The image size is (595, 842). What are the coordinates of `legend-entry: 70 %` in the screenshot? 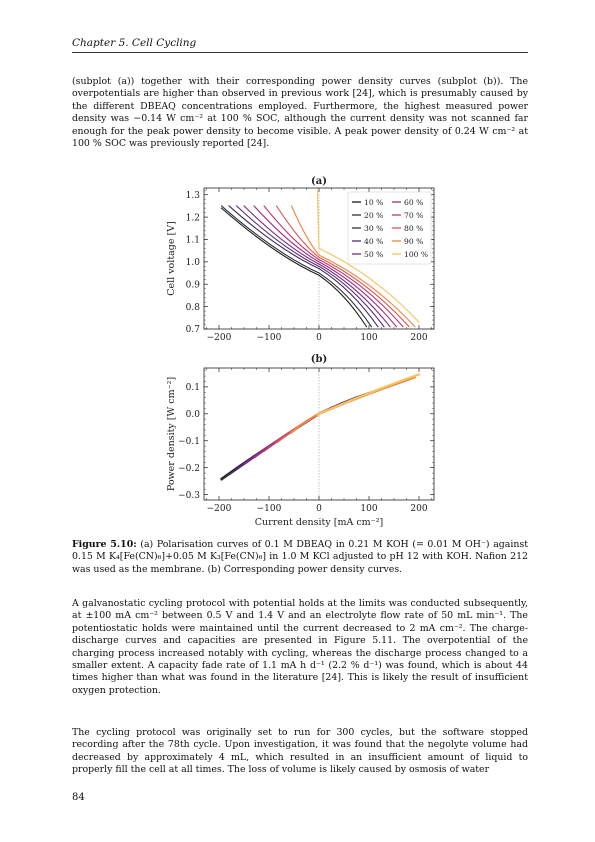 It's located at (413, 215).